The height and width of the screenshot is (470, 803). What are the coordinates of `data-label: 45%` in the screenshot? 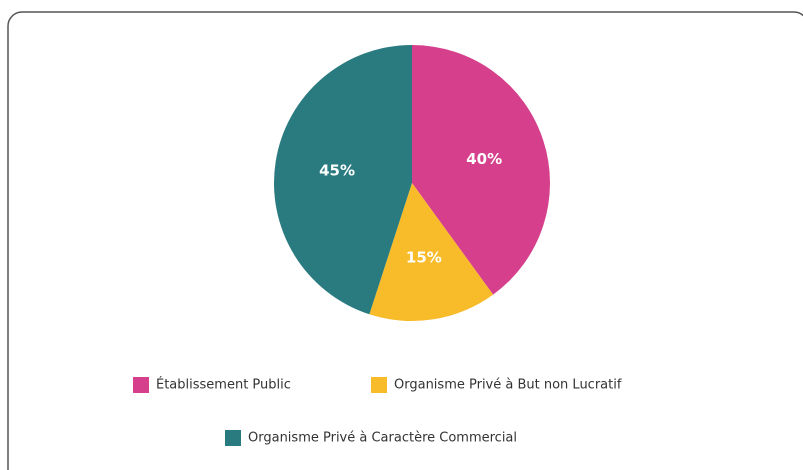 It's located at (337, 171).